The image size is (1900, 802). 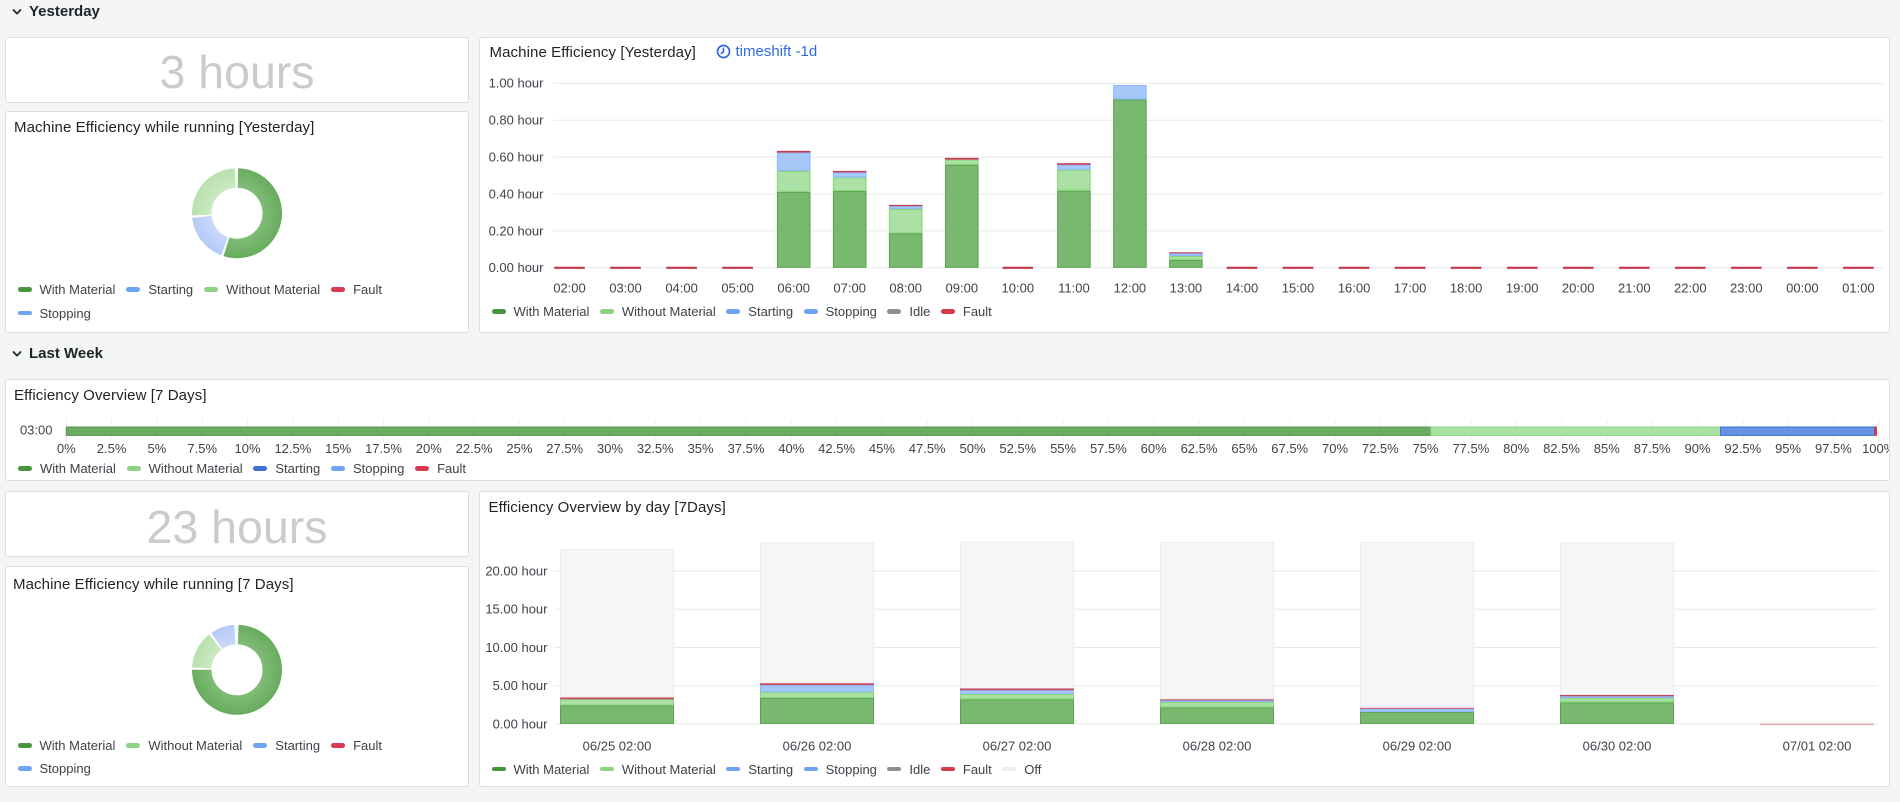 What do you see at coordinates (516, 82) in the screenshot?
I see `svg-text: 1.00 hour` at bounding box center [516, 82].